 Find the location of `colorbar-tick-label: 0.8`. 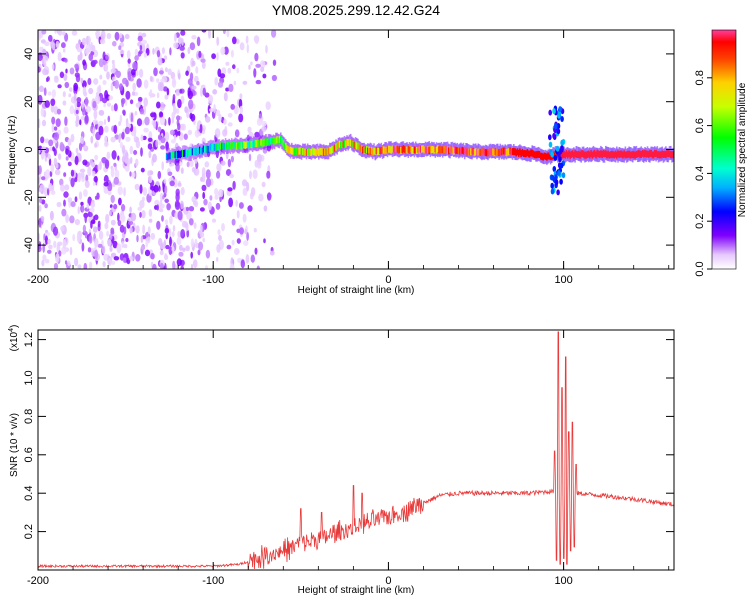

colorbar-tick-label: 0.8 is located at coordinates (700, 77).